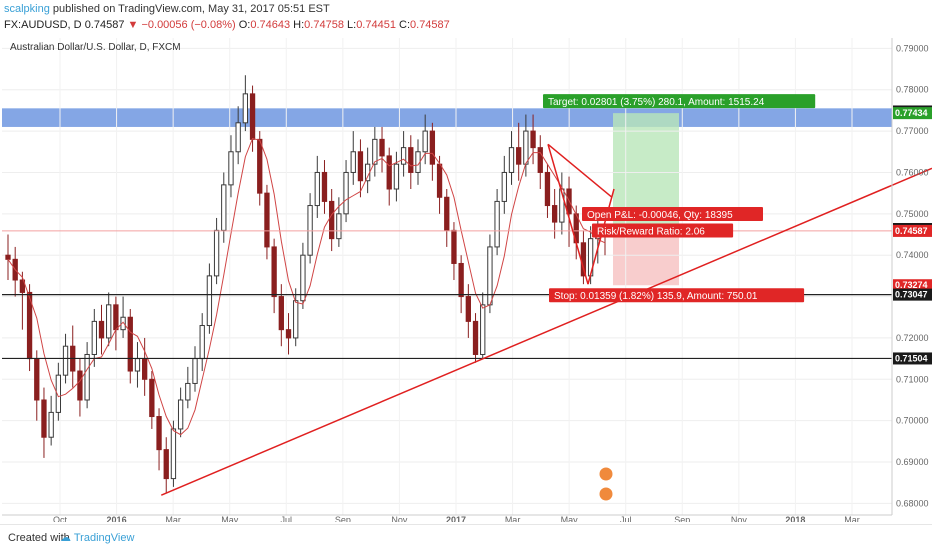  What do you see at coordinates (568, 214) in the screenshot?
I see `wedge-lower-line` at bounding box center [568, 214].